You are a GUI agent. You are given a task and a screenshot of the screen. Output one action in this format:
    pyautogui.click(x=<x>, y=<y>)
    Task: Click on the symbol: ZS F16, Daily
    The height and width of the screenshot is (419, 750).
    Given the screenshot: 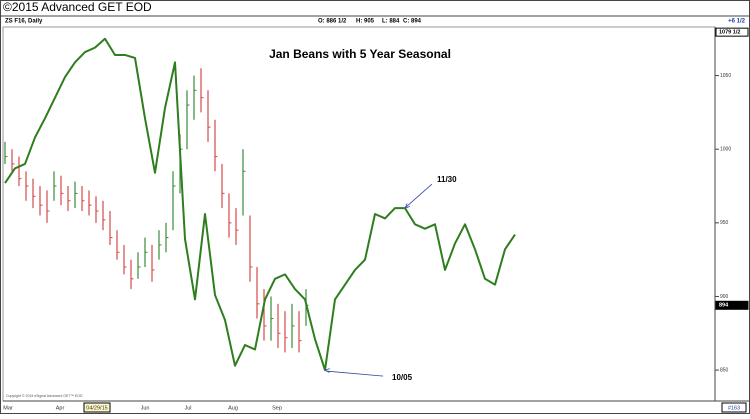 What is the action you would take?
    pyautogui.click(x=24, y=22)
    